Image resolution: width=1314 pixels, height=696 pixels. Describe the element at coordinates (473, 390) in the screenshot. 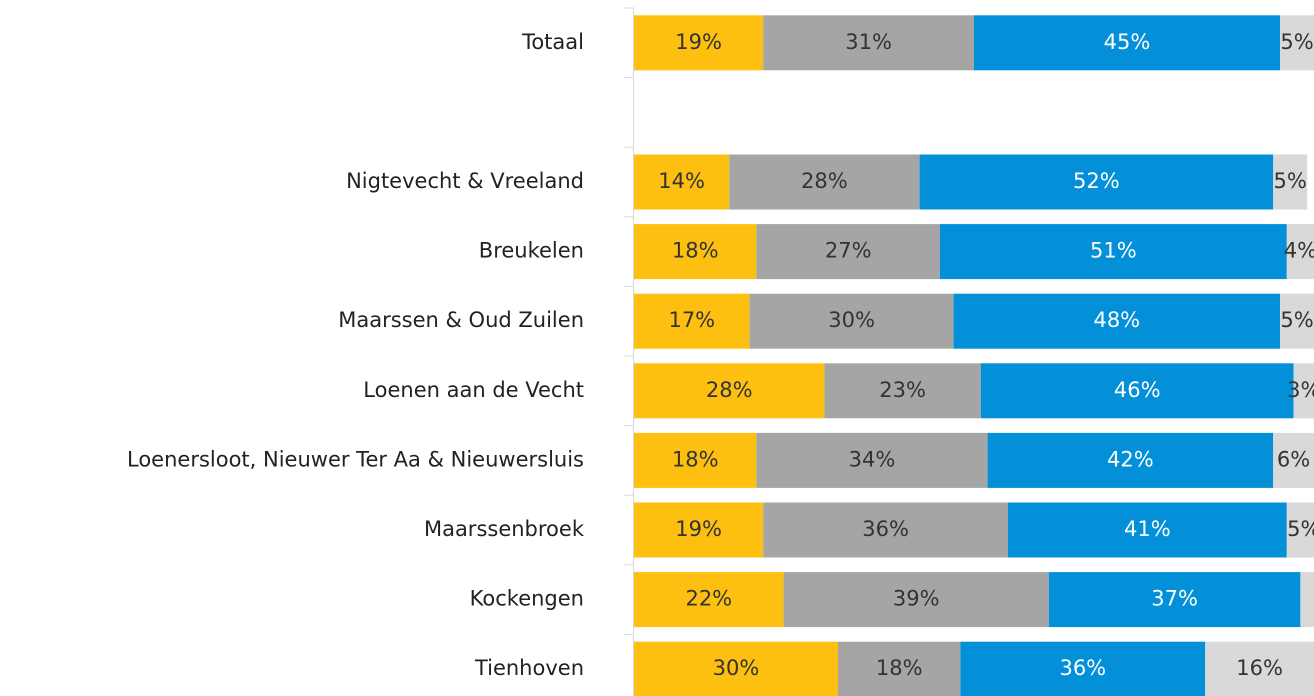

I see `category-label: Loenen aan de Vecht` at that location.